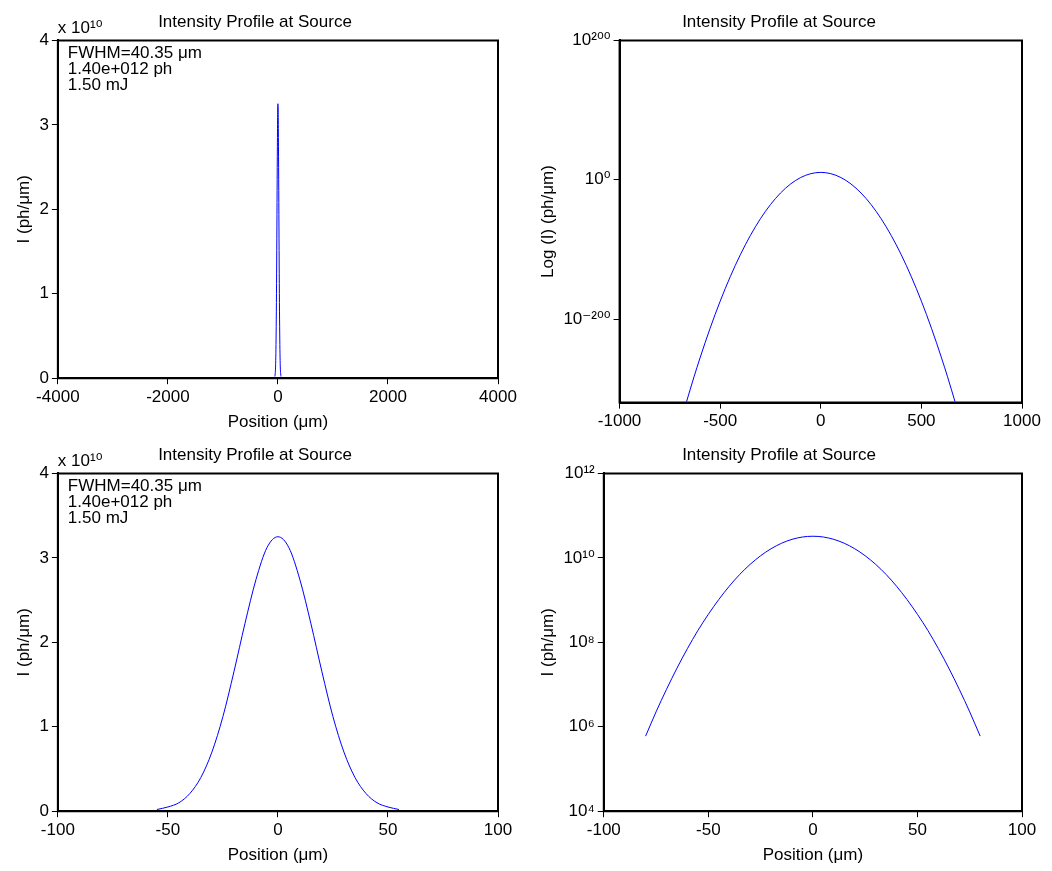  Describe the element at coordinates (168, 397) in the screenshot. I see `x-tick-label: -2000` at that location.